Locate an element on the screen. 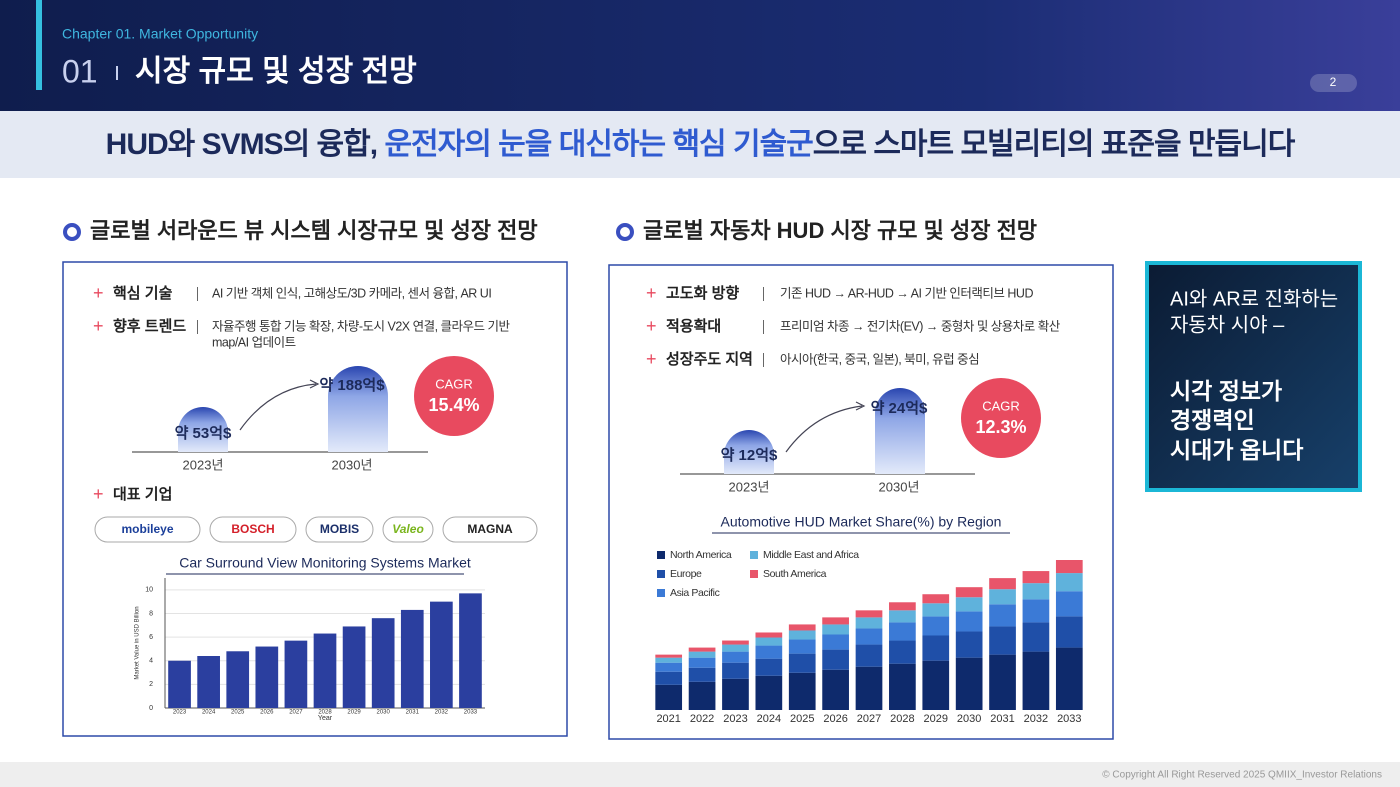  growth-value: 약 188억$ is located at coordinates (352, 385).